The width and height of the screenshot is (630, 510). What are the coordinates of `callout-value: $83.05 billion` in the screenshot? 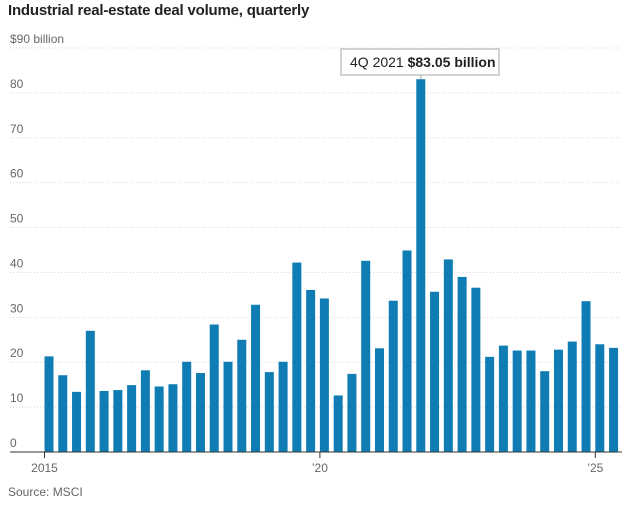 It's located at (452, 62).